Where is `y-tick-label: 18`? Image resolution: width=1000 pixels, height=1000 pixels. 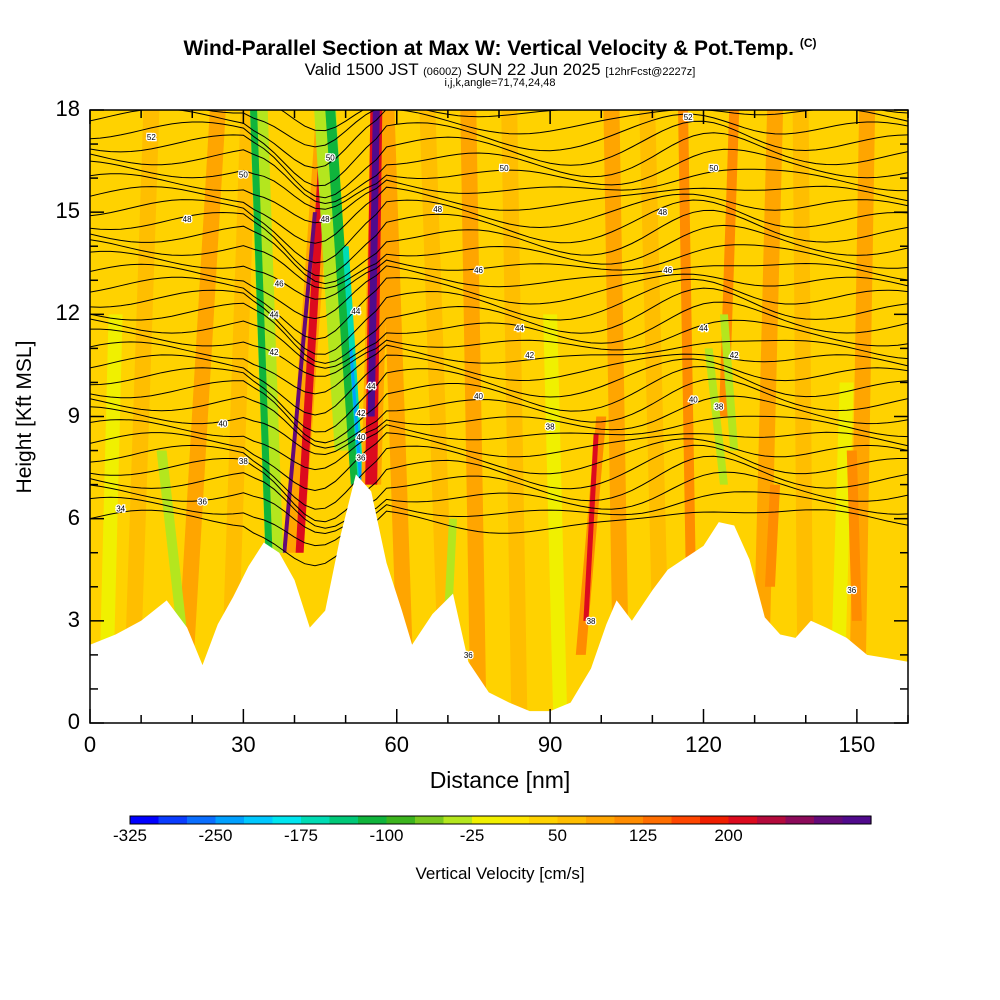
y-tick-label: 18 is located at coordinates (67, 108).